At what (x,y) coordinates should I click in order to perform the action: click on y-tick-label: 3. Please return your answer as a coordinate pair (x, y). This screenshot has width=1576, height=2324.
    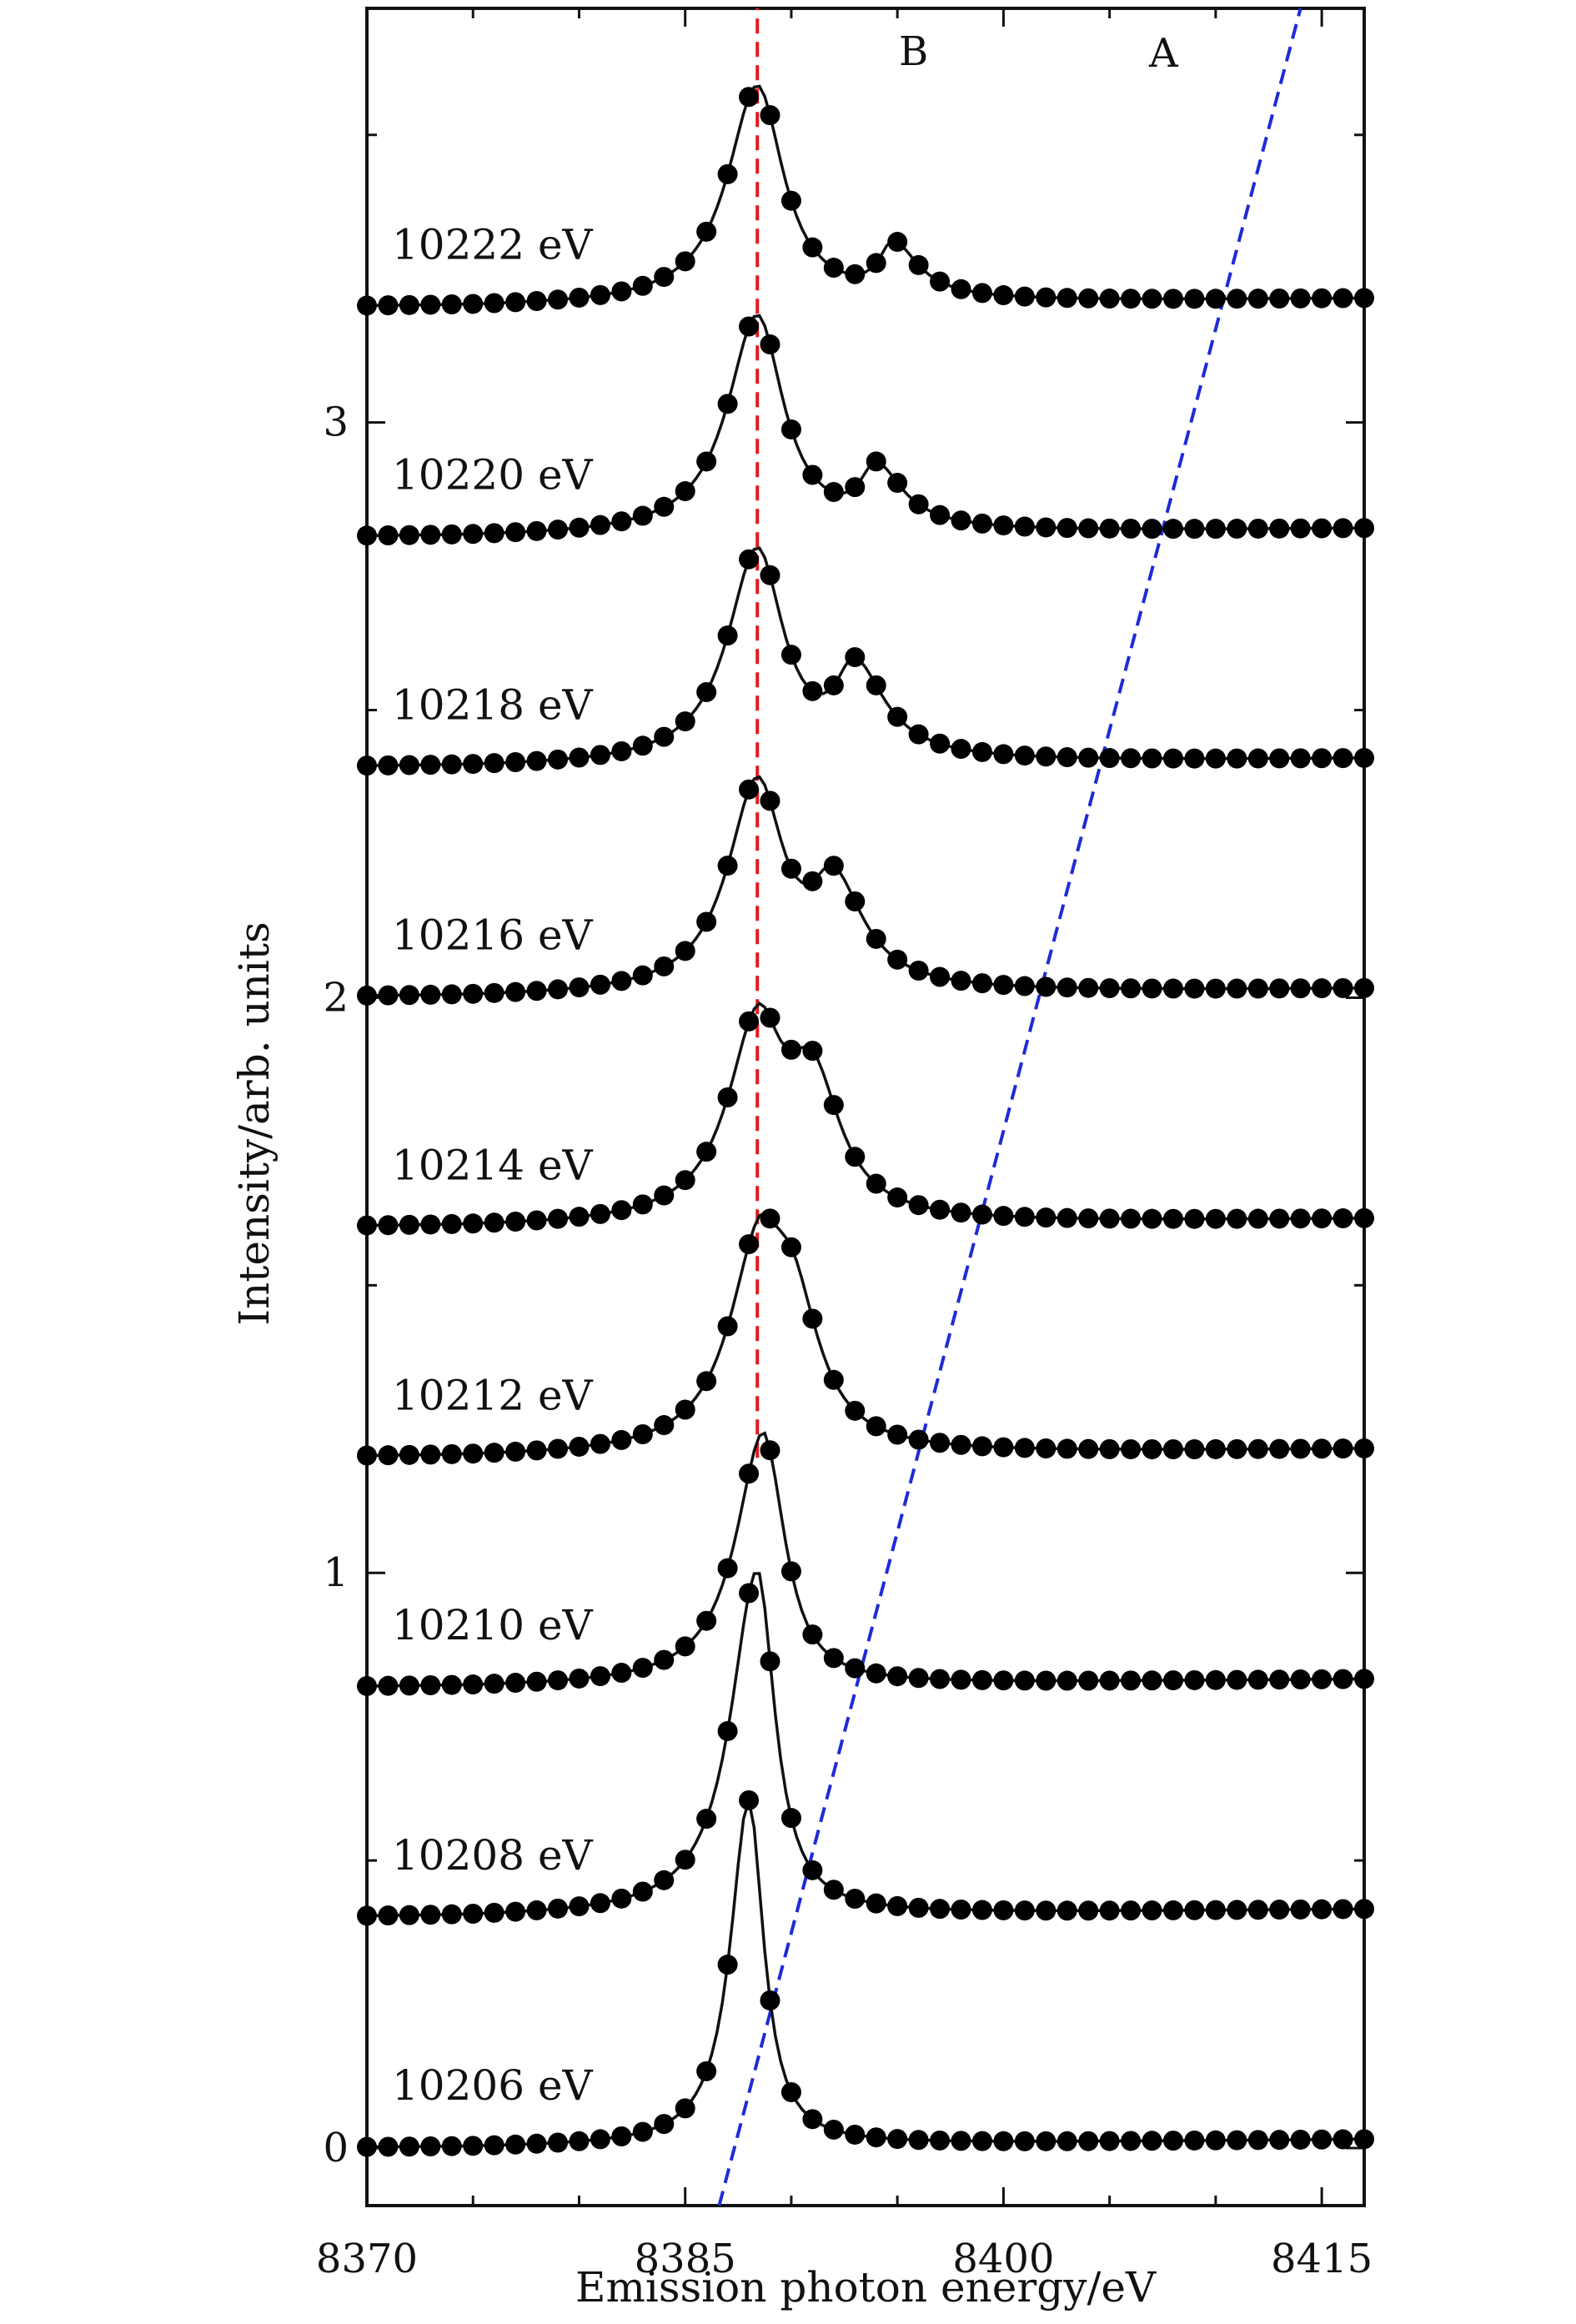
    Looking at the image, I should click on (336, 422).